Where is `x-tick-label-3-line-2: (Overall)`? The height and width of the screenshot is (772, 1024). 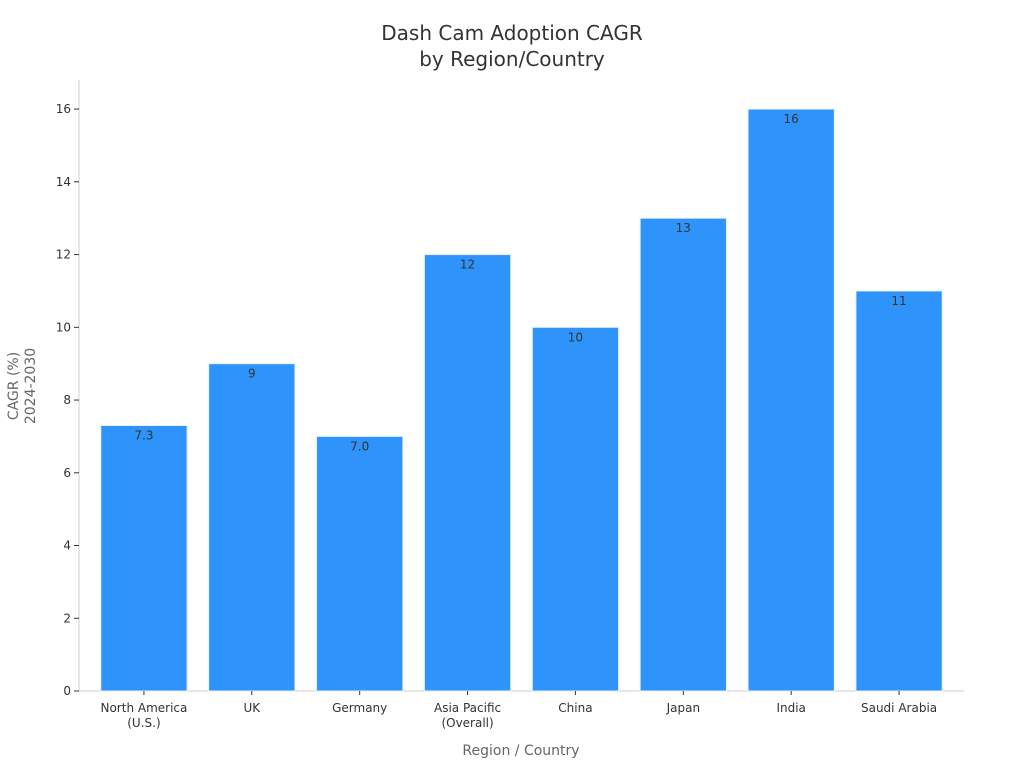
x-tick-label-3-line-2: (Overall) is located at coordinates (467, 723).